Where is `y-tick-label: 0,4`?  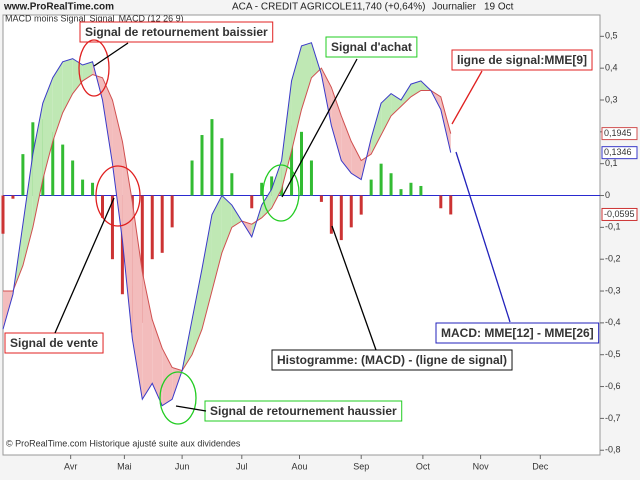 y-tick-label: 0,4 is located at coordinates (611, 68).